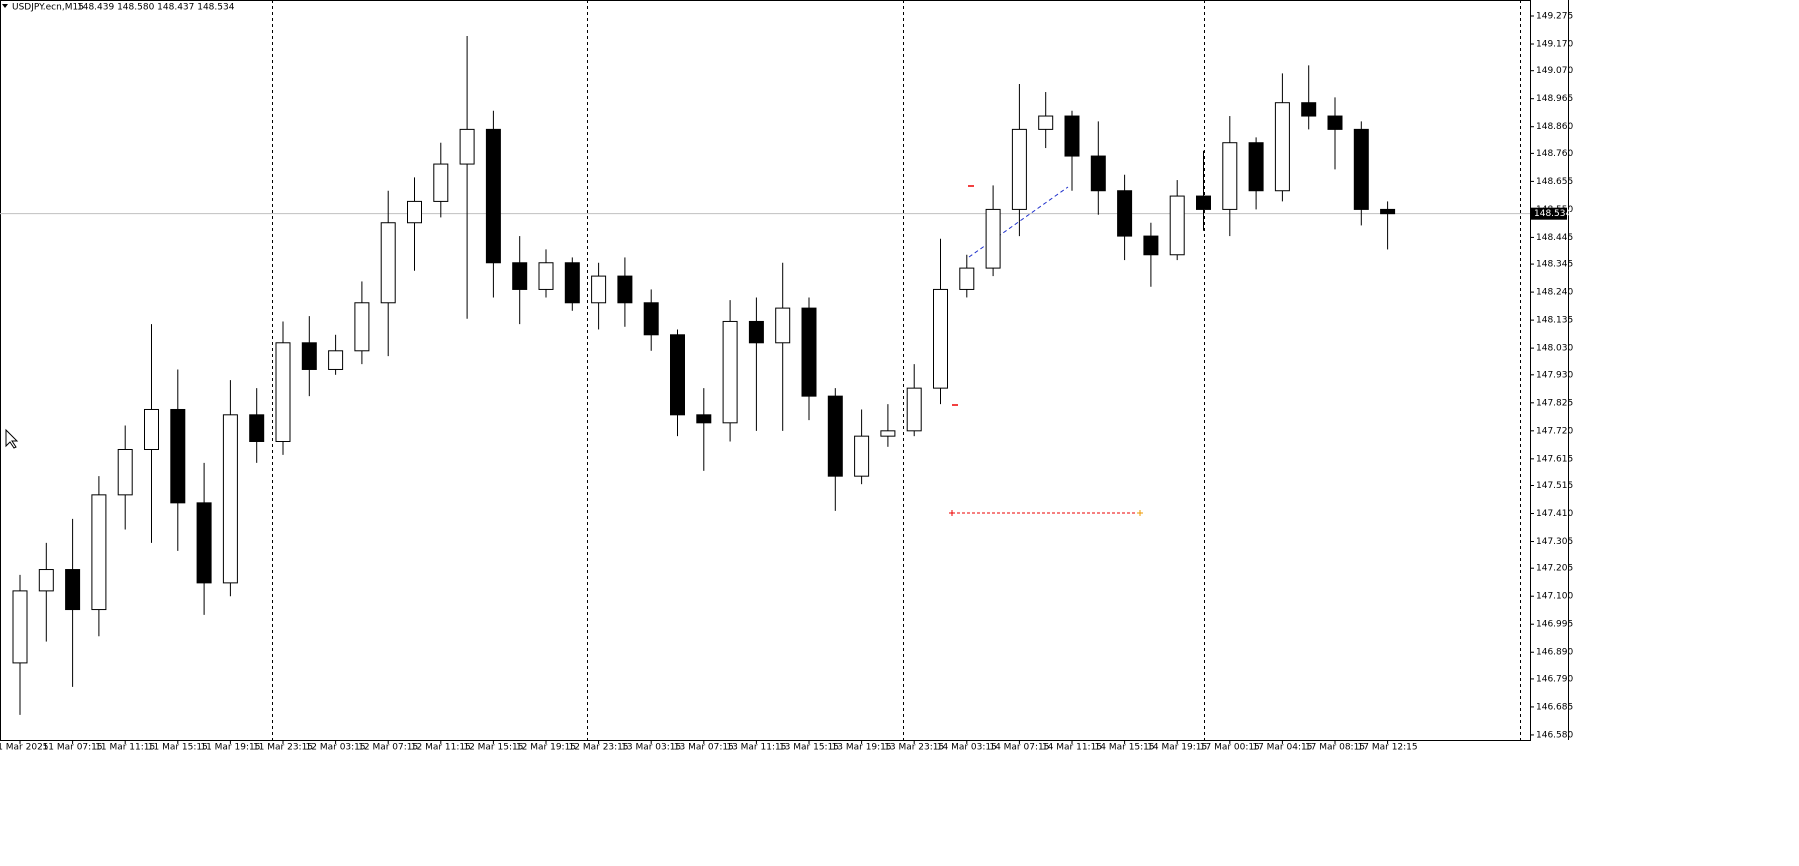 Image resolution: width=1799 pixels, height=866 pixels. I want to click on y-tick-label: 149.170, so click(1554, 45).